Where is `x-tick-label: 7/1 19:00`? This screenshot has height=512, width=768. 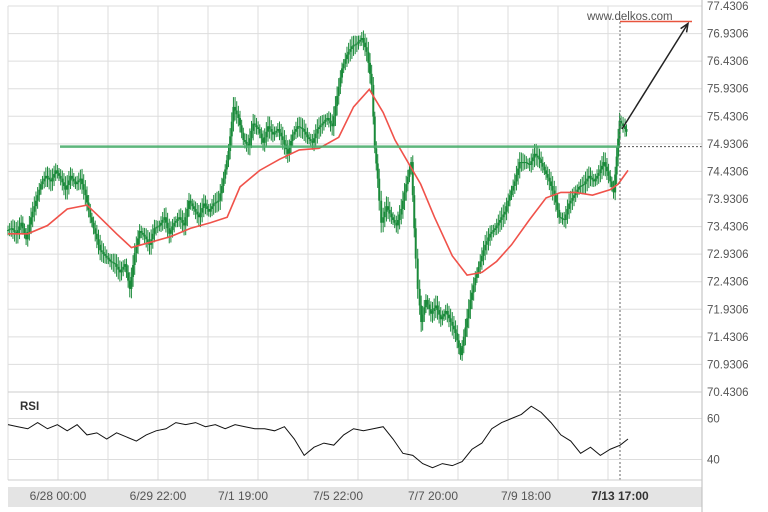
x-tick-label: 7/1 19:00 is located at coordinates (243, 496).